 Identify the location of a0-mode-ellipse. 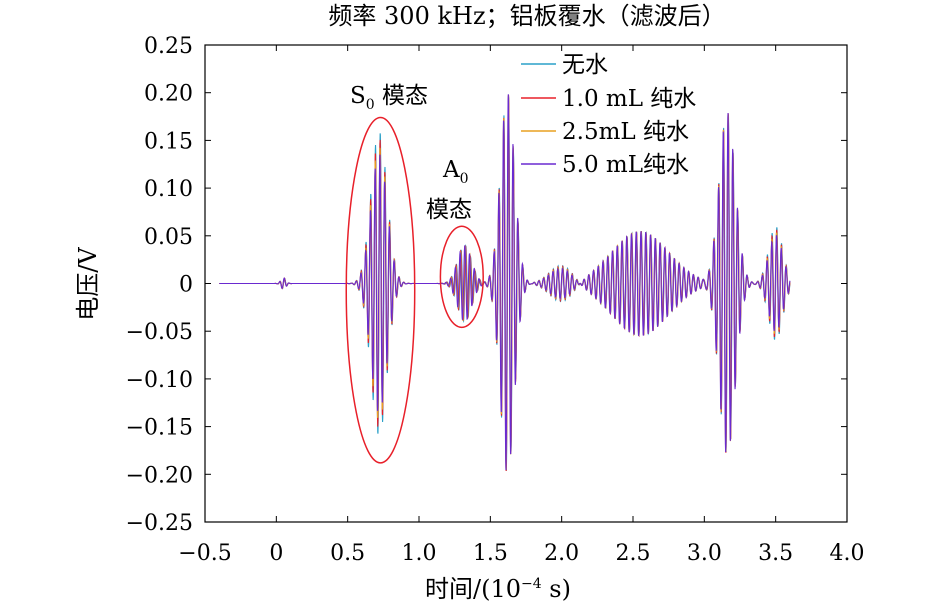
(461, 277).